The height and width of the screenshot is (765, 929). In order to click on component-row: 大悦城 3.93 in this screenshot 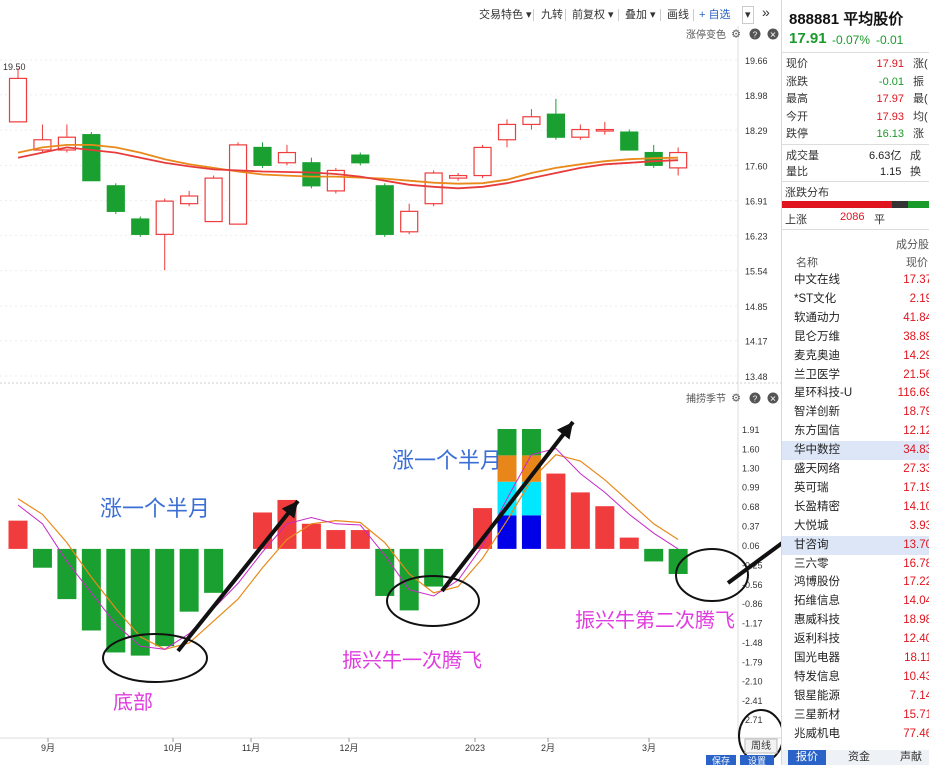, I will do `click(855, 526)`.